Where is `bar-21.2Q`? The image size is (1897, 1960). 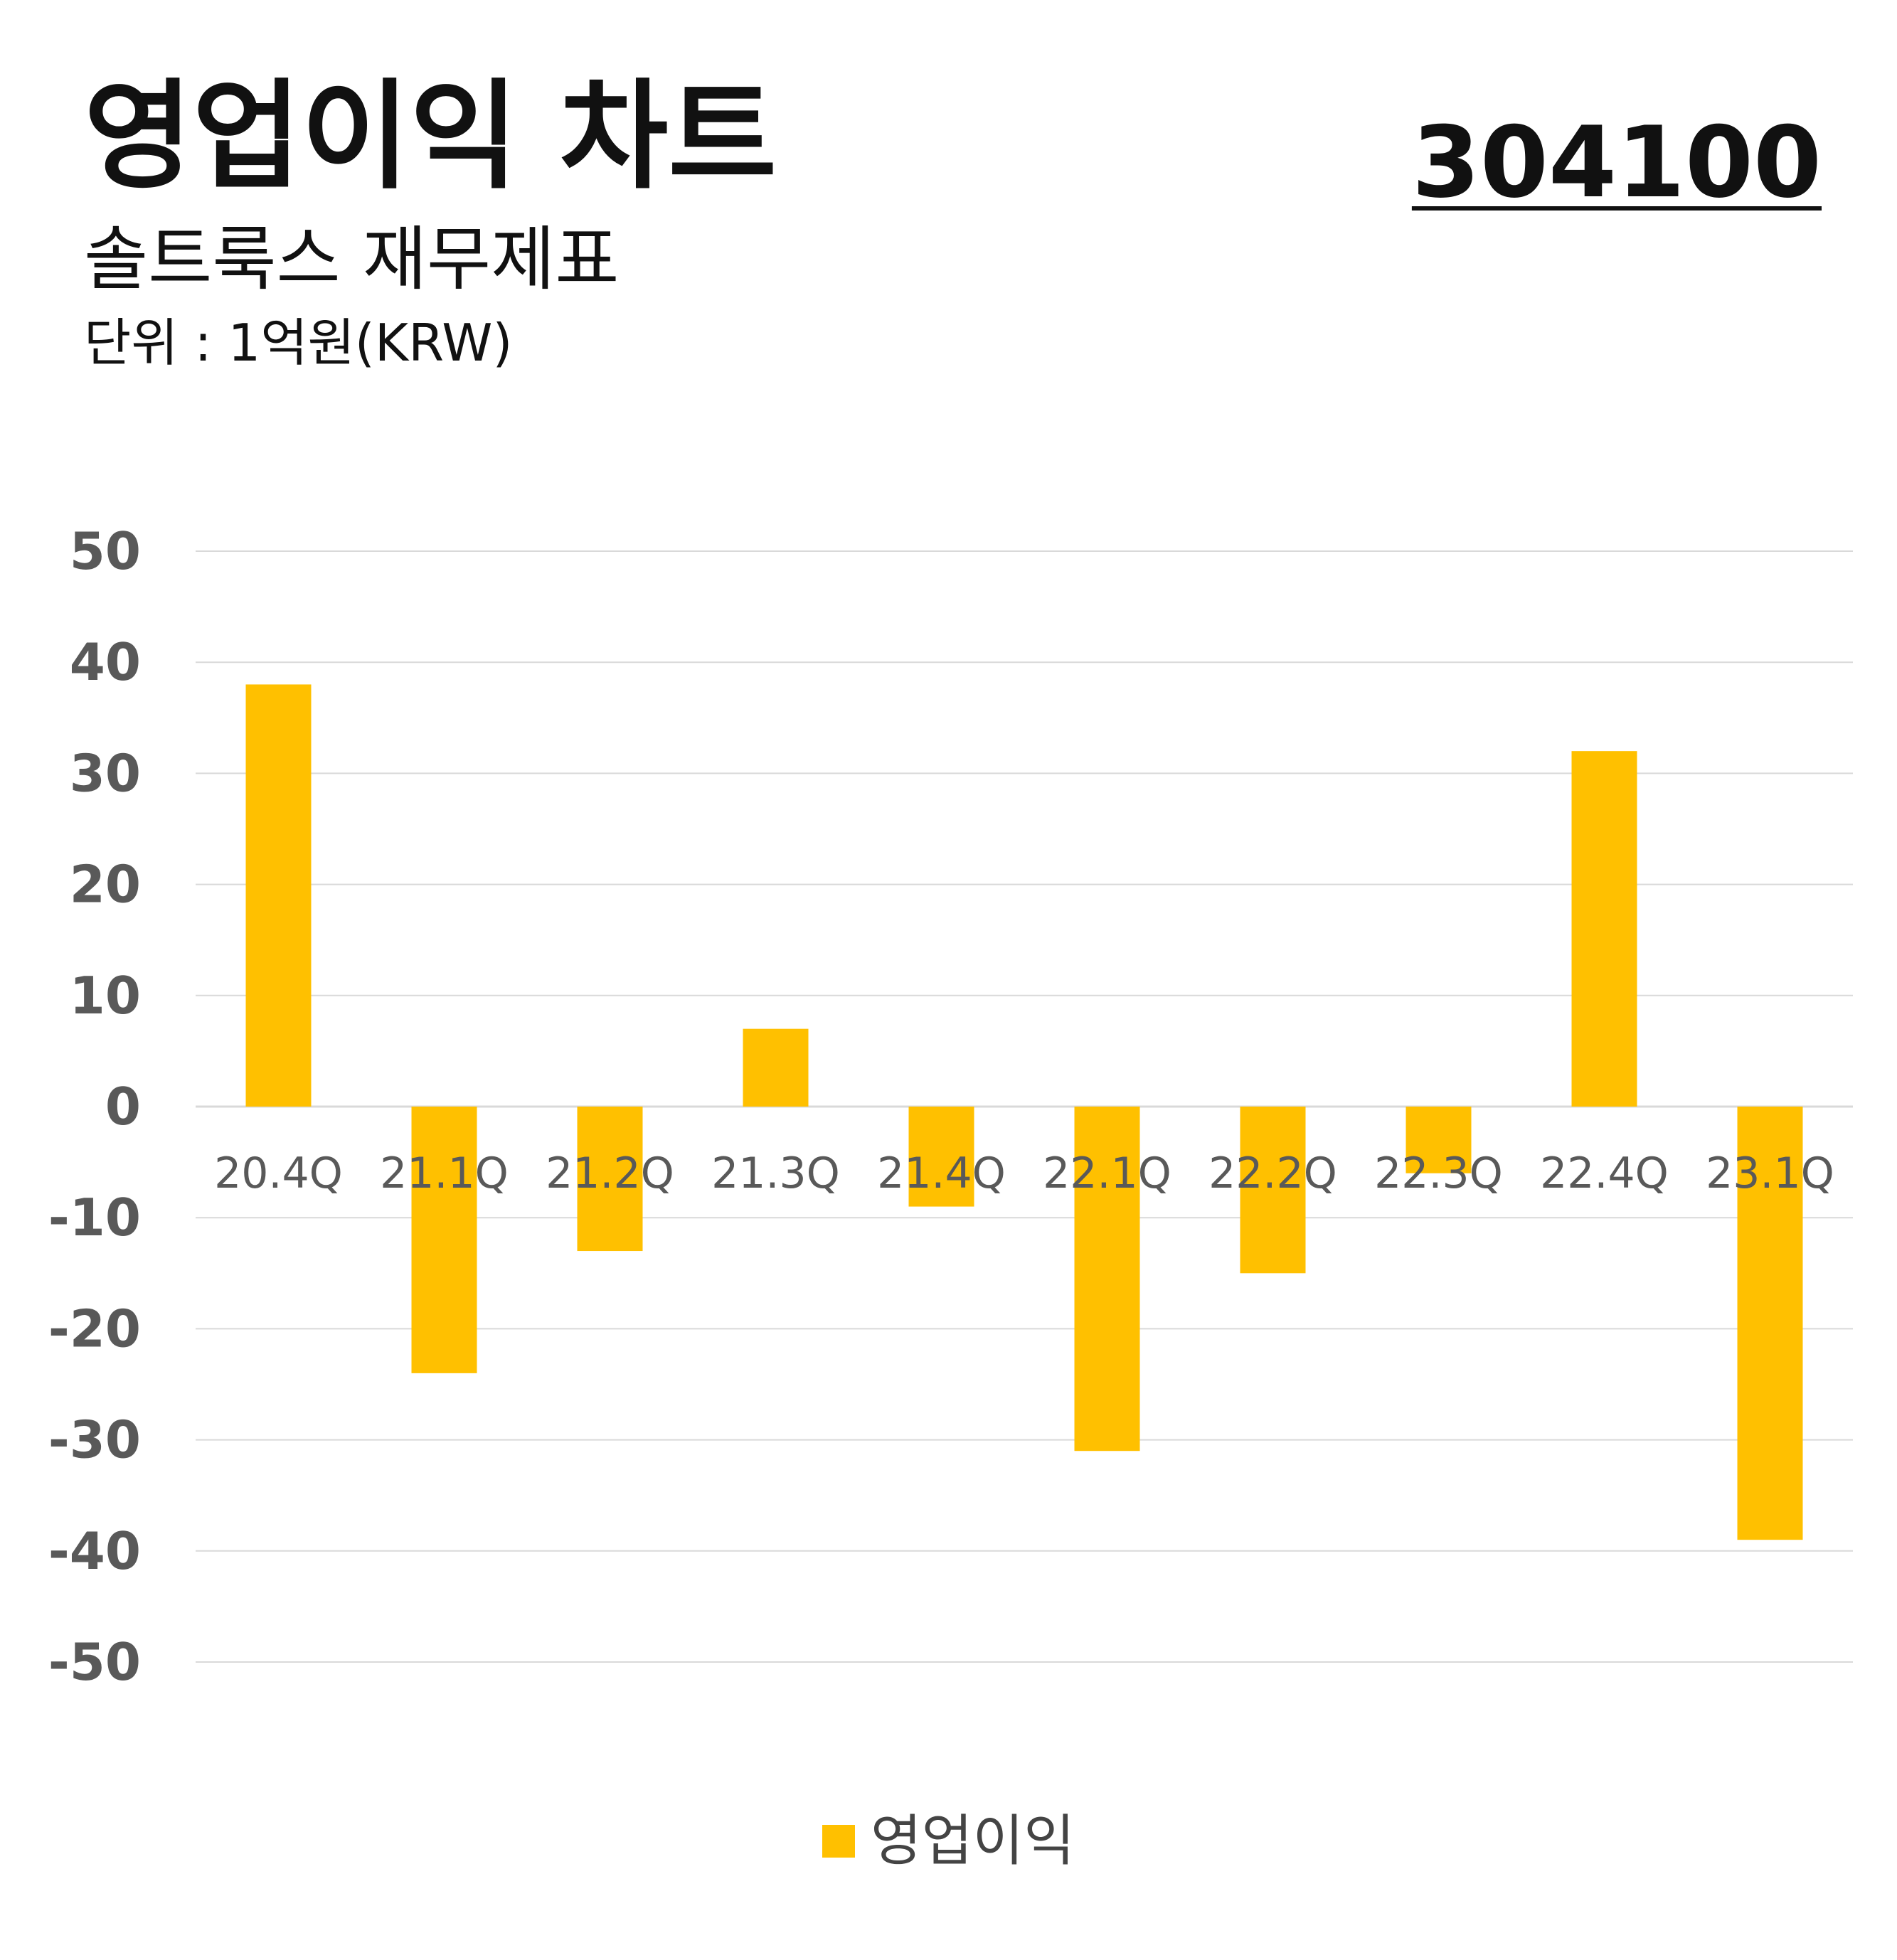 bar-21.2Q is located at coordinates (610, 1179).